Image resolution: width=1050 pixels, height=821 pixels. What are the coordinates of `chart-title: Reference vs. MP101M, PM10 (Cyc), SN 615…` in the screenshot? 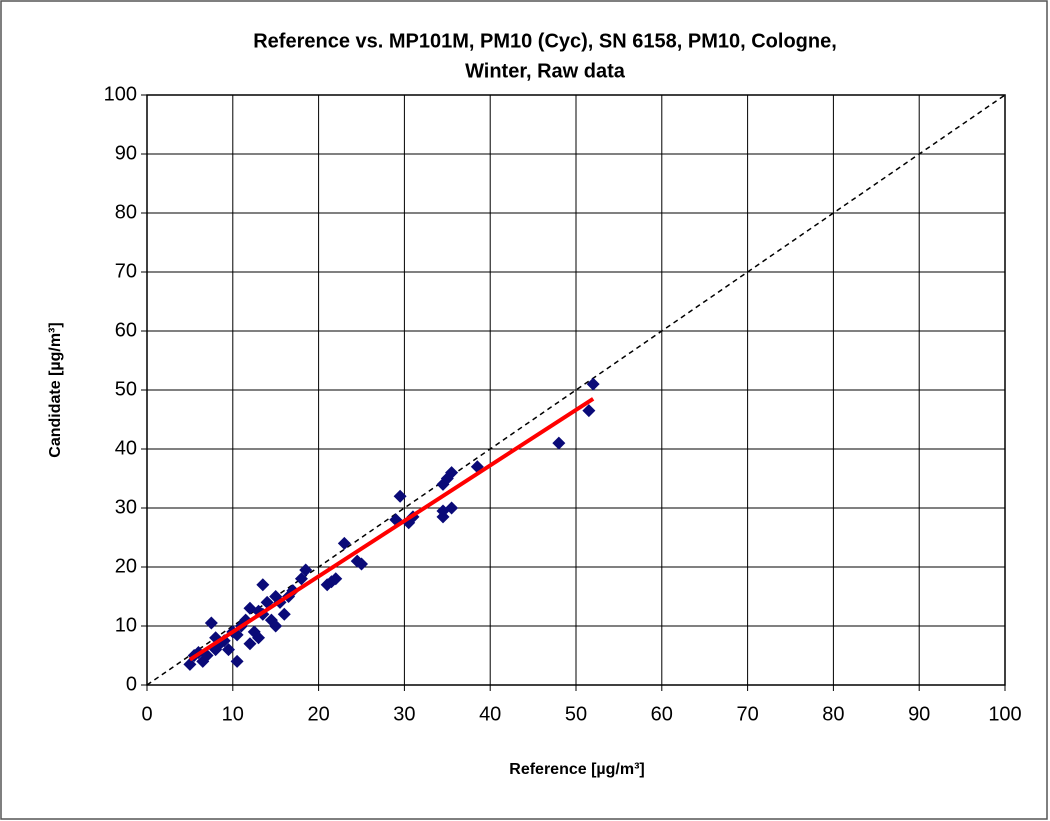 It's located at (545, 41).